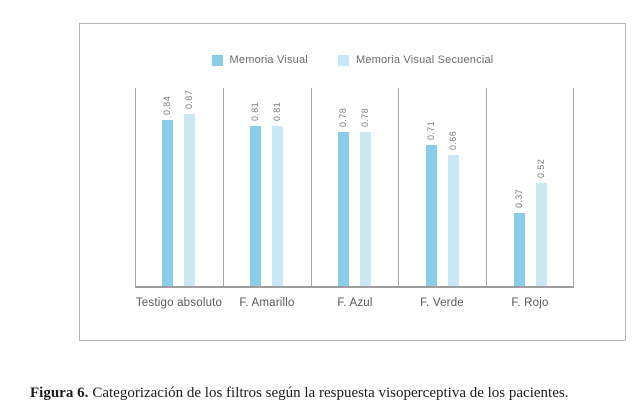  I want to click on bar-value-label: 0.52, so click(541, 168).